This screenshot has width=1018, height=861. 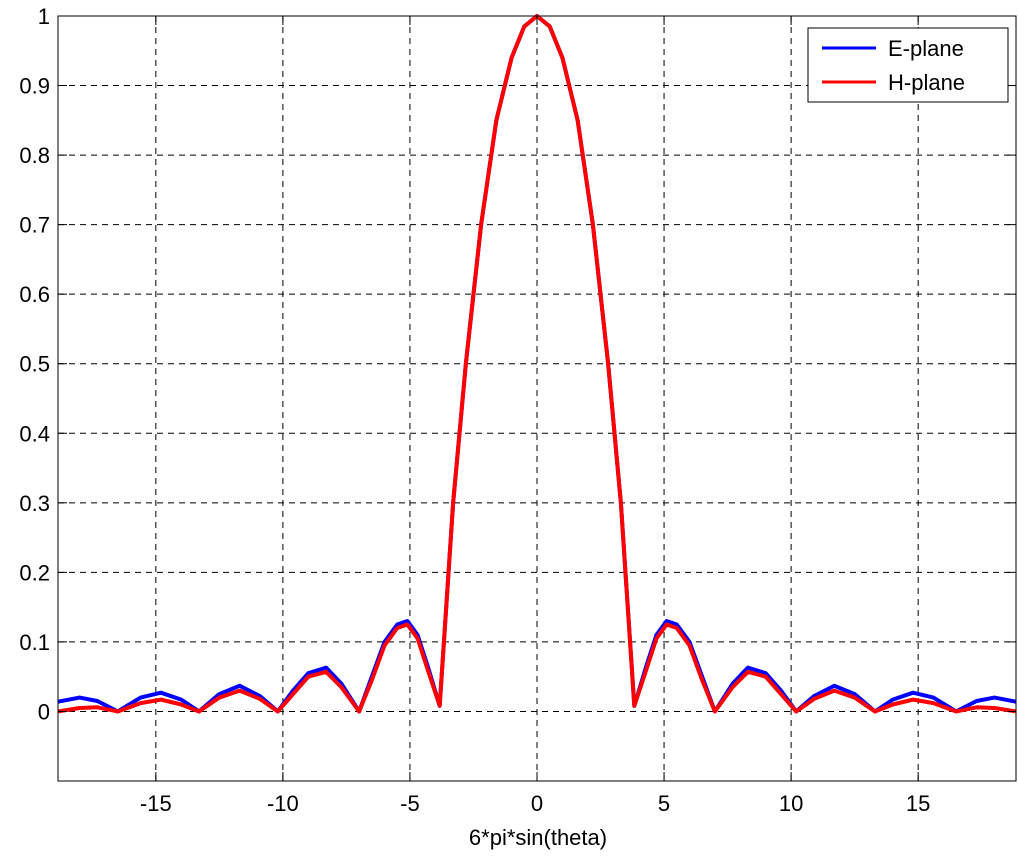 What do you see at coordinates (34, 225) in the screenshot?
I see `y-tick-label: 0.7` at bounding box center [34, 225].